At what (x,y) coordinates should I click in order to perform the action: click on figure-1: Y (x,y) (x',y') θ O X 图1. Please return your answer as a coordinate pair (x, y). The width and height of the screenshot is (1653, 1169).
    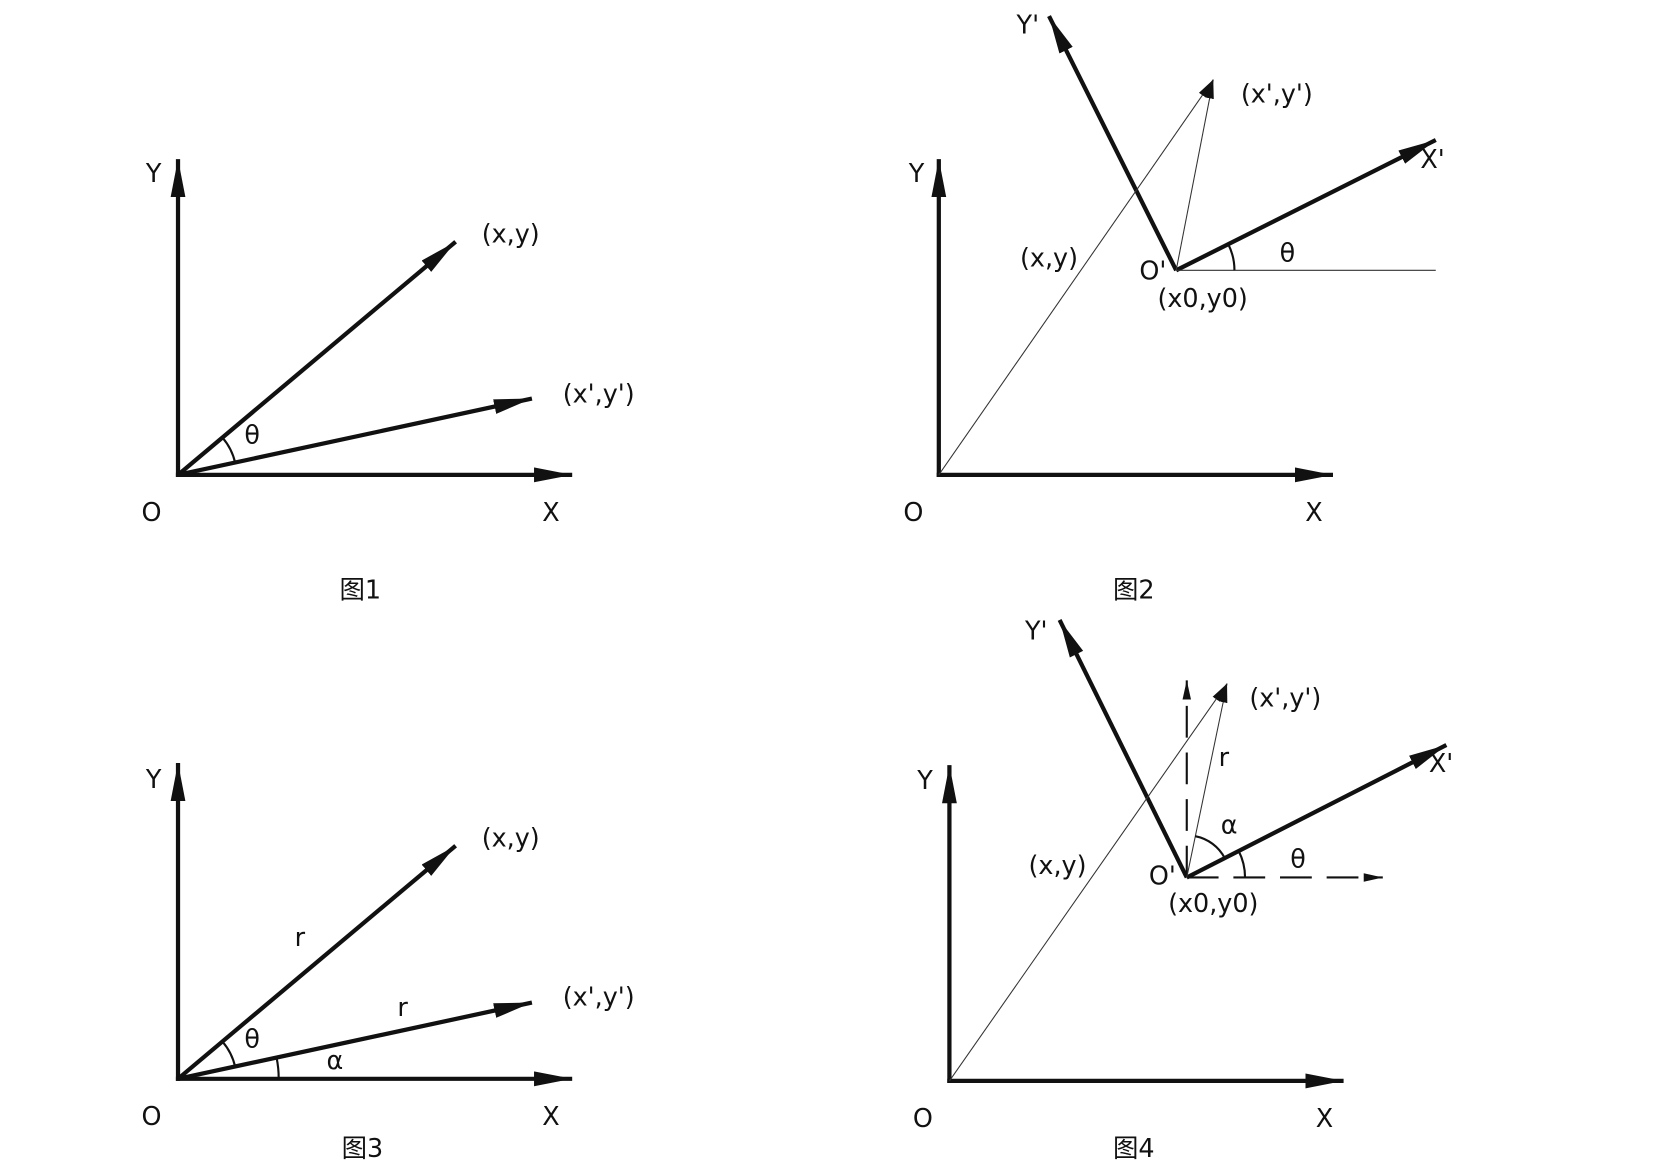
    Looking at the image, I should click on (388, 381).